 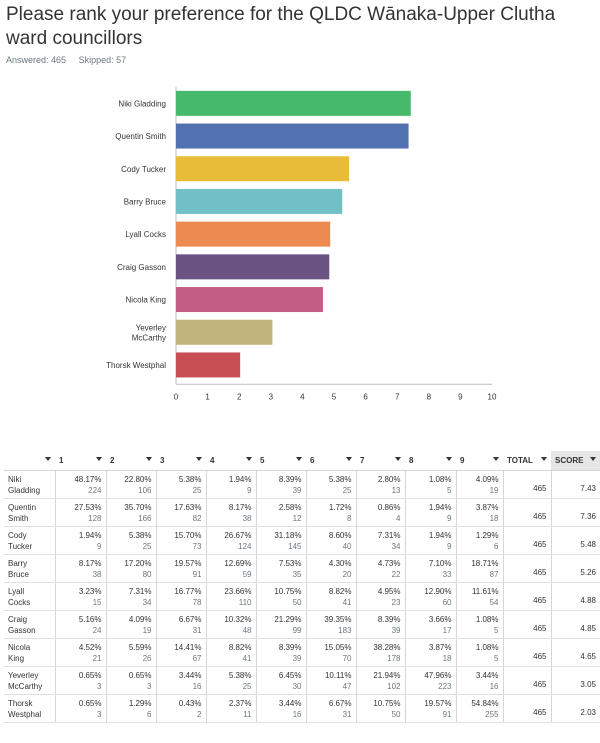 What do you see at coordinates (230, 596) in the screenshot?
I see `rank-cell: 23.66% 110` at bounding box center [230, 596].